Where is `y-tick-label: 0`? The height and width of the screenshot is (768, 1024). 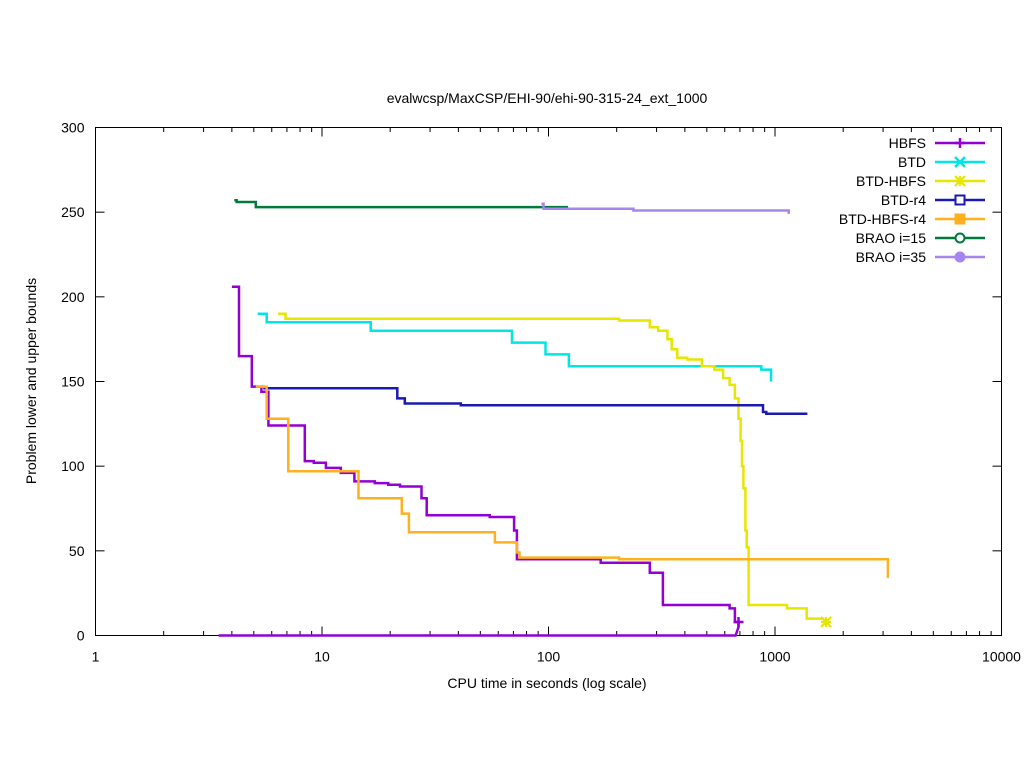 y-tick-label: 0 is located at coordinates (81, 636).